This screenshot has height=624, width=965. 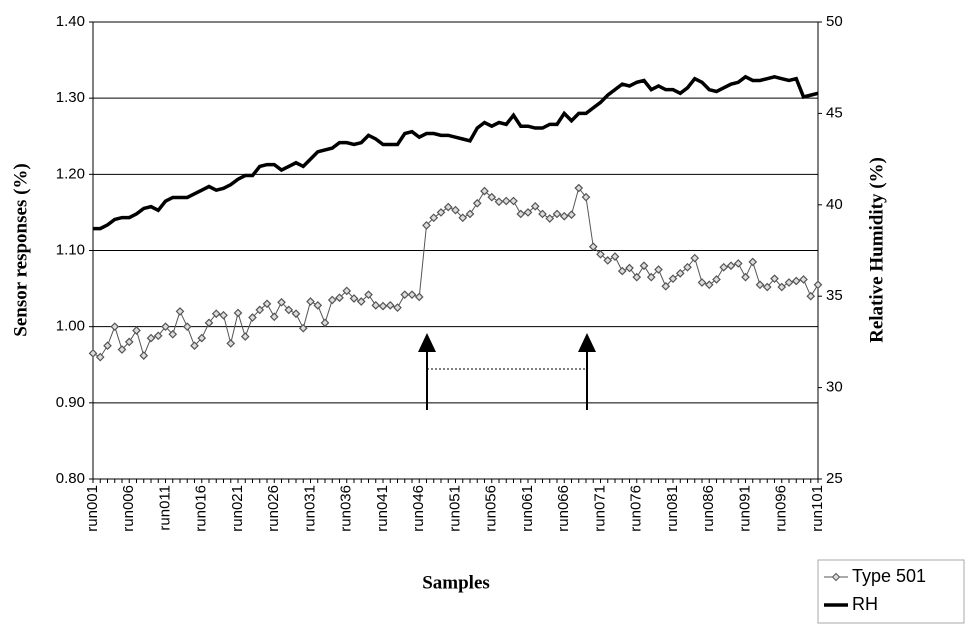 What do you see at coordinates (817, 508) in the screenshot?
I see `x-tick-label: run101` at bounding box center [817, 508].